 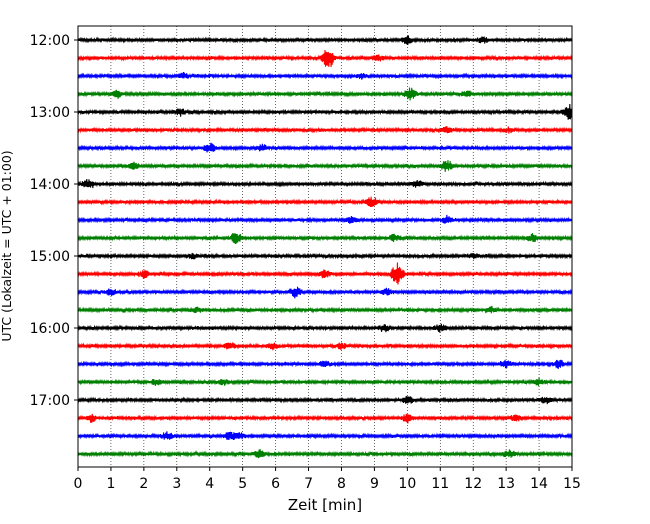 I want to click on x-tick-label: 13, so click(x=506, y=484).